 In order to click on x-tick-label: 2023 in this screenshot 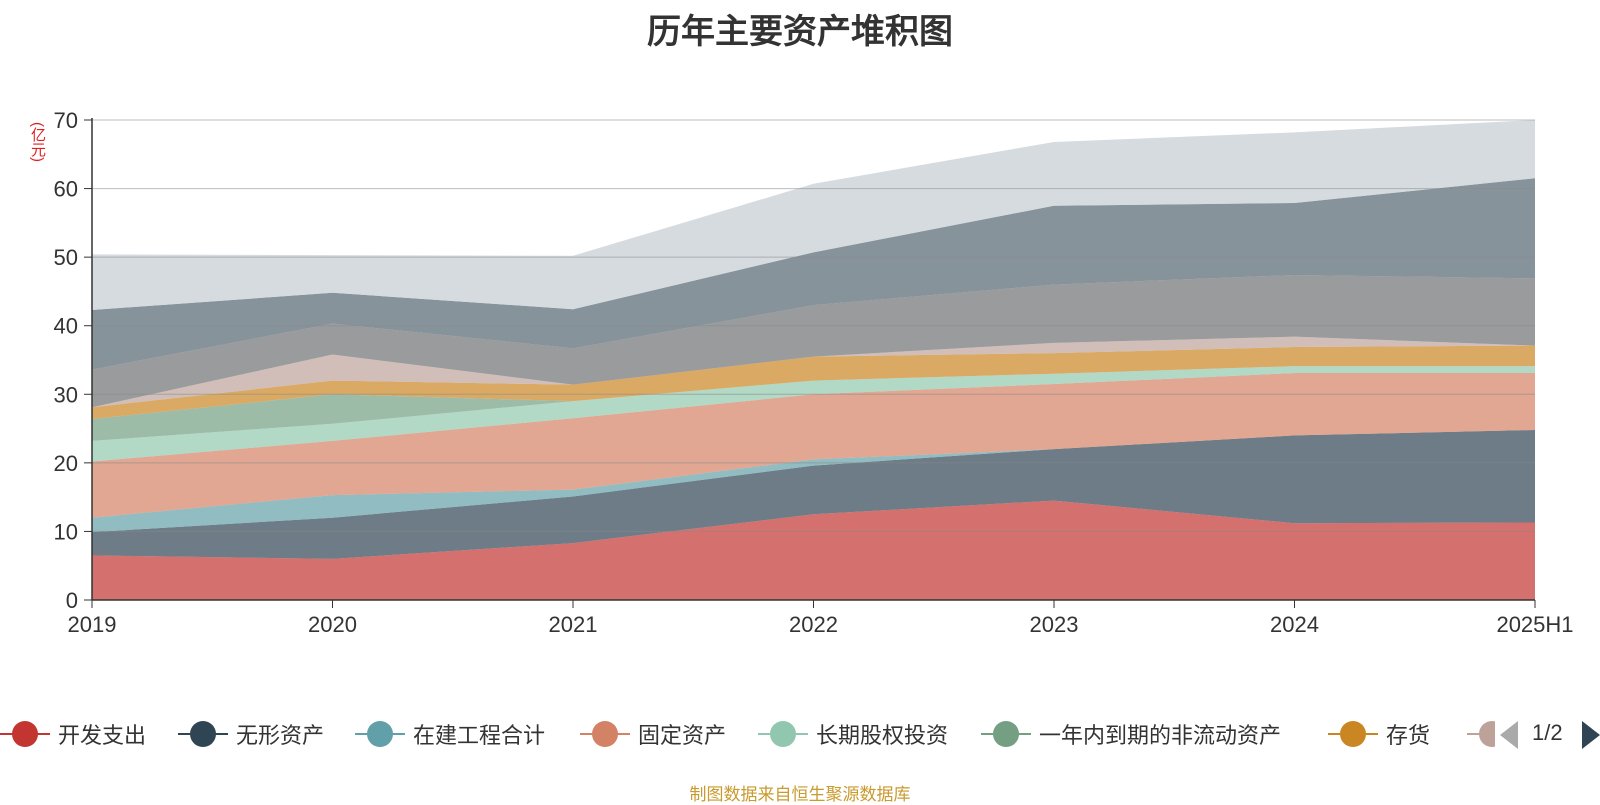, I will do `click(1054, 624)`.